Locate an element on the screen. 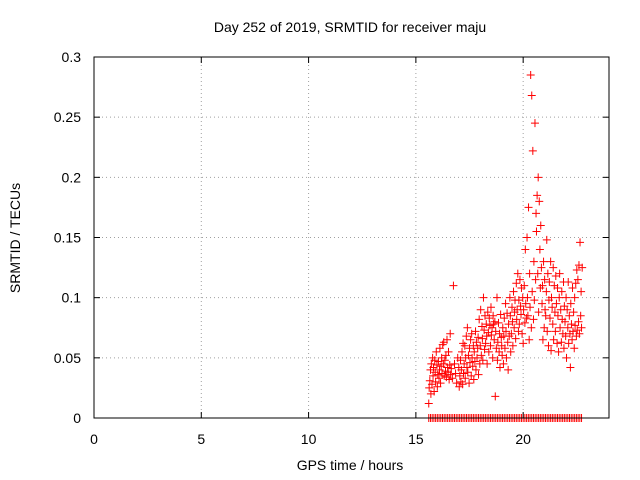 The width and height of the screenshot is (640, 480). x-tick-label: 10 is located at coordinates (309, 439).